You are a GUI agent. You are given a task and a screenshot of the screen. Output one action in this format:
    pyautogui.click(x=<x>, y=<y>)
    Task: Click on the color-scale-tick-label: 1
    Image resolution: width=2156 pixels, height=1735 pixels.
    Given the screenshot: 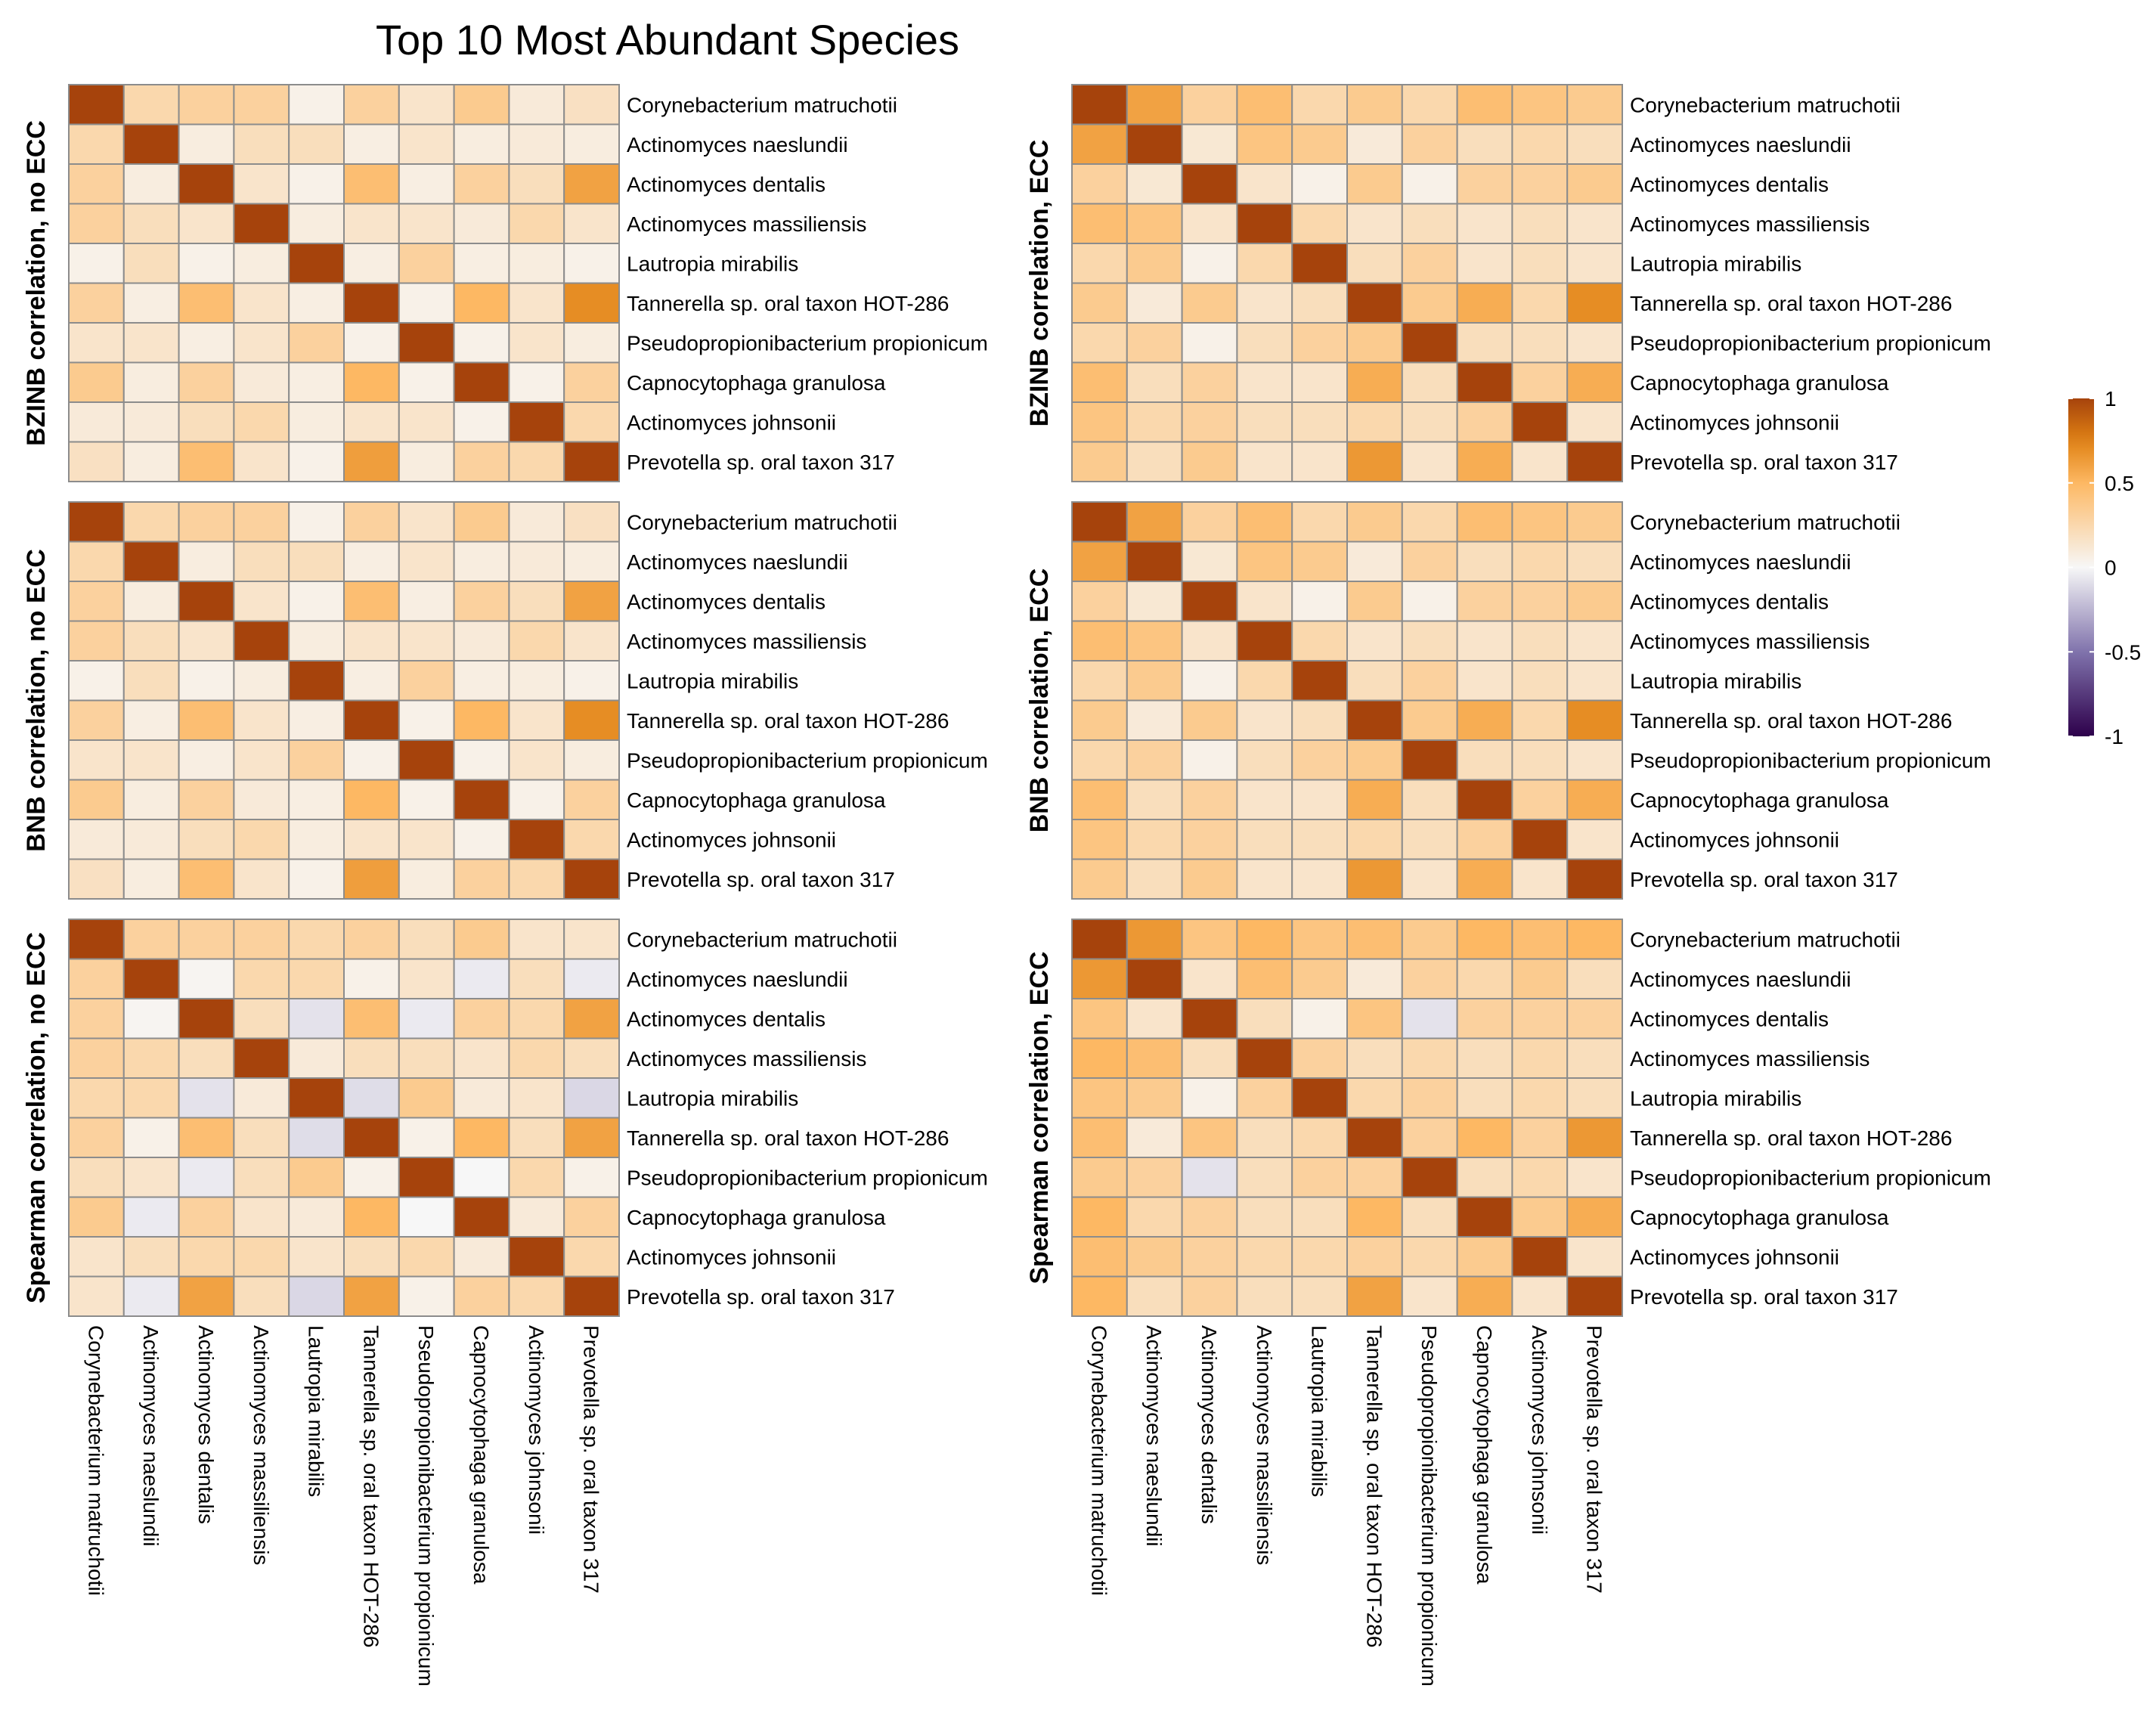 What is the action you would take?
    pyautogui.click(x=2111, y=399)
    